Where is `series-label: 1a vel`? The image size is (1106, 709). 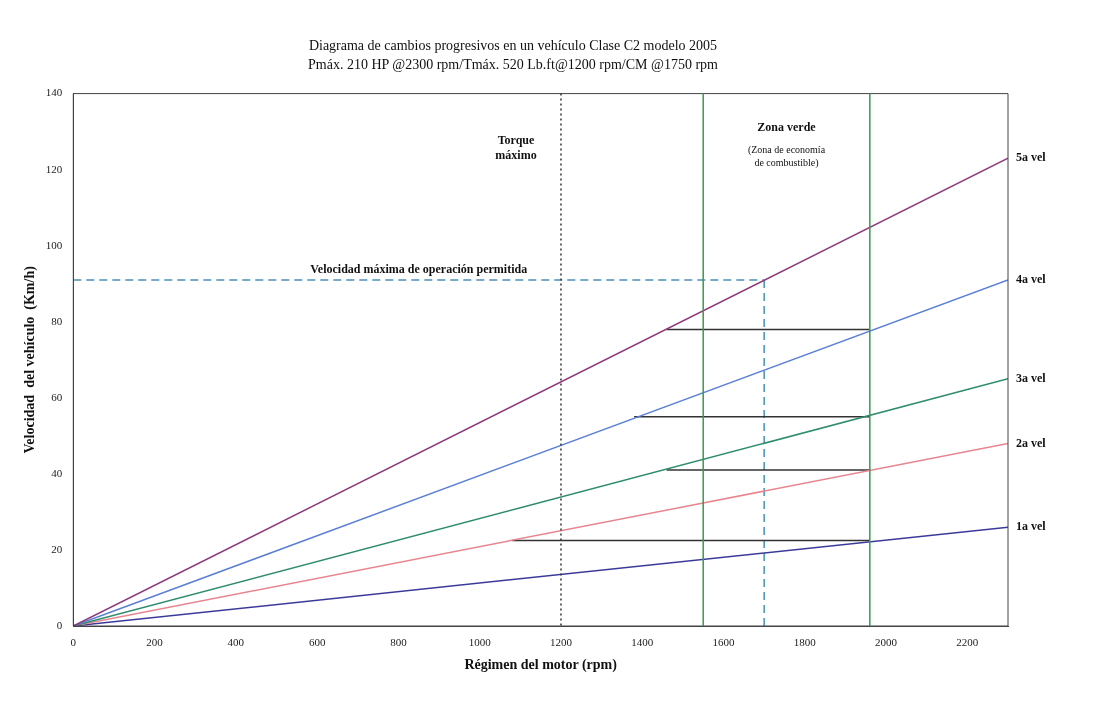 series-label: 1a vel is located at coordinates (1031, 526).